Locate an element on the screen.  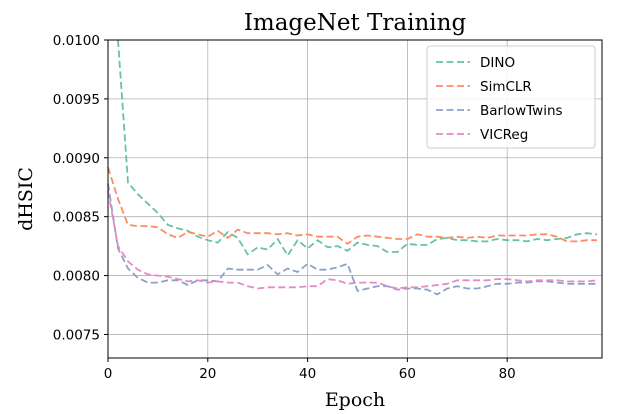
legend-label-simclr: SimCLR is located at coordinates (506, 87).